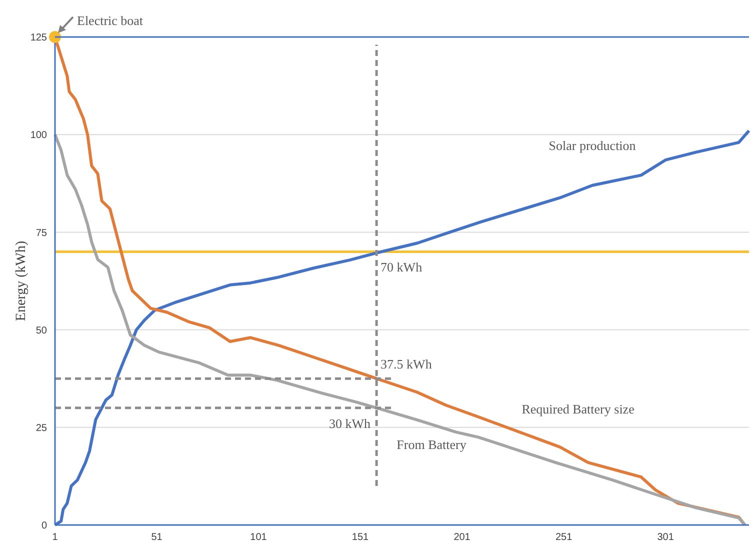 Image resolution: width=751 pixels, height=549 pixels. What do you see at coordinates (259, 538) in the screenshot?
I see `x-tick-label: 101` at bounding box center [259, 538].